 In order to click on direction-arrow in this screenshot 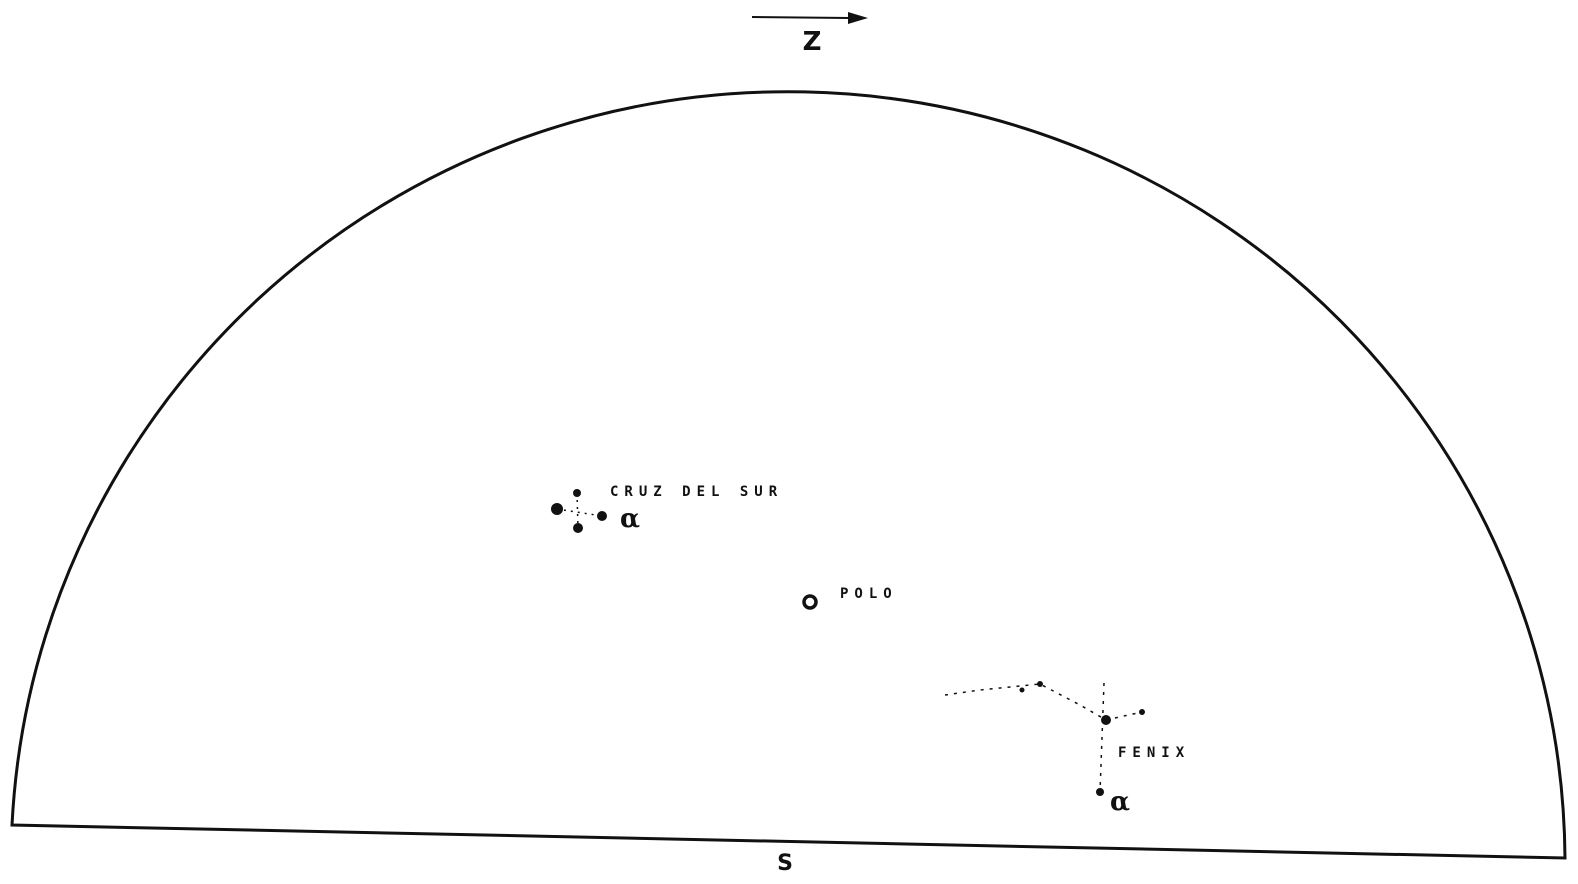, I will do `click(801, 17)`.